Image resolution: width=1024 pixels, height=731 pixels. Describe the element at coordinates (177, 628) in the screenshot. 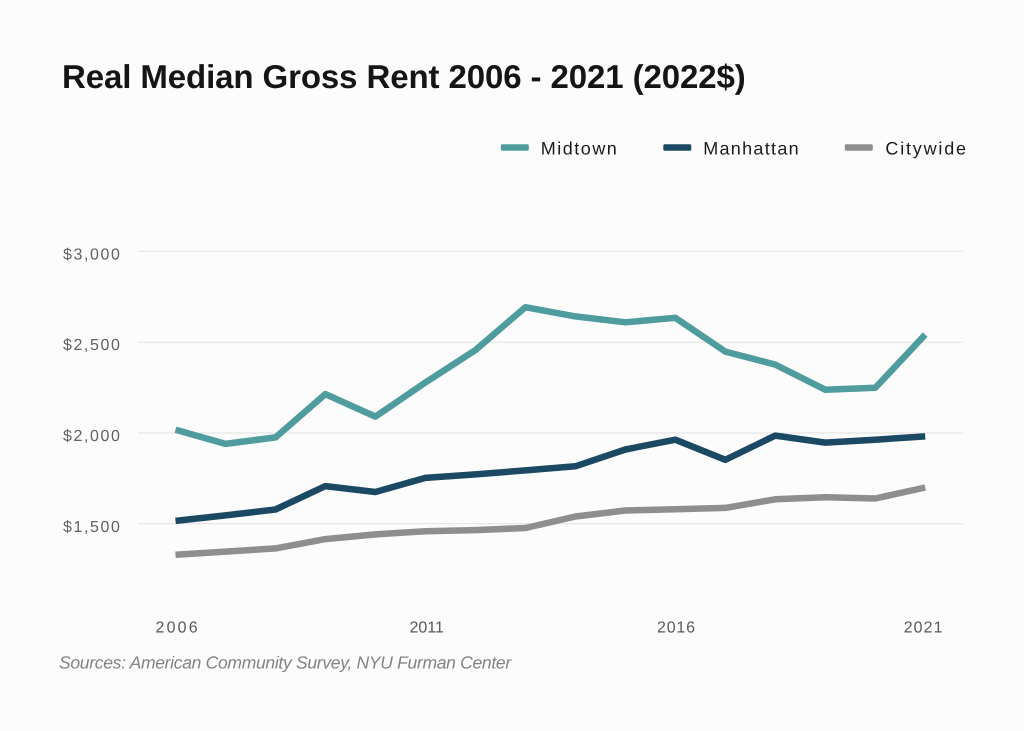

I see `svg-text: 2006` at that location.